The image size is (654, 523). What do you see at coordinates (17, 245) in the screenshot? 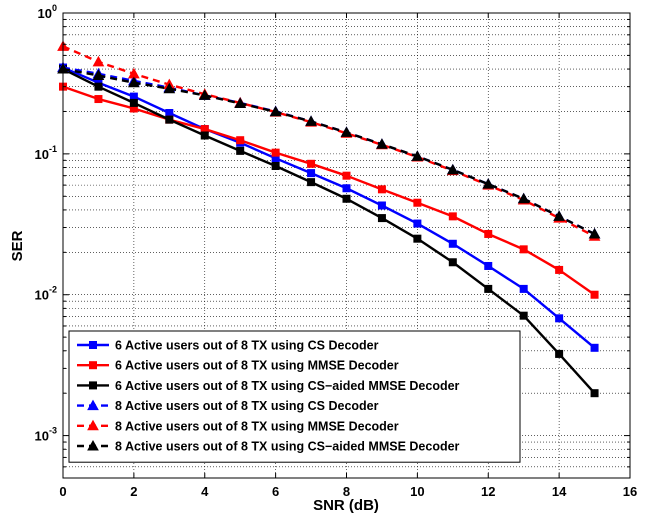
I see `y-axis-label: SER` at bounding box center [17, 245].